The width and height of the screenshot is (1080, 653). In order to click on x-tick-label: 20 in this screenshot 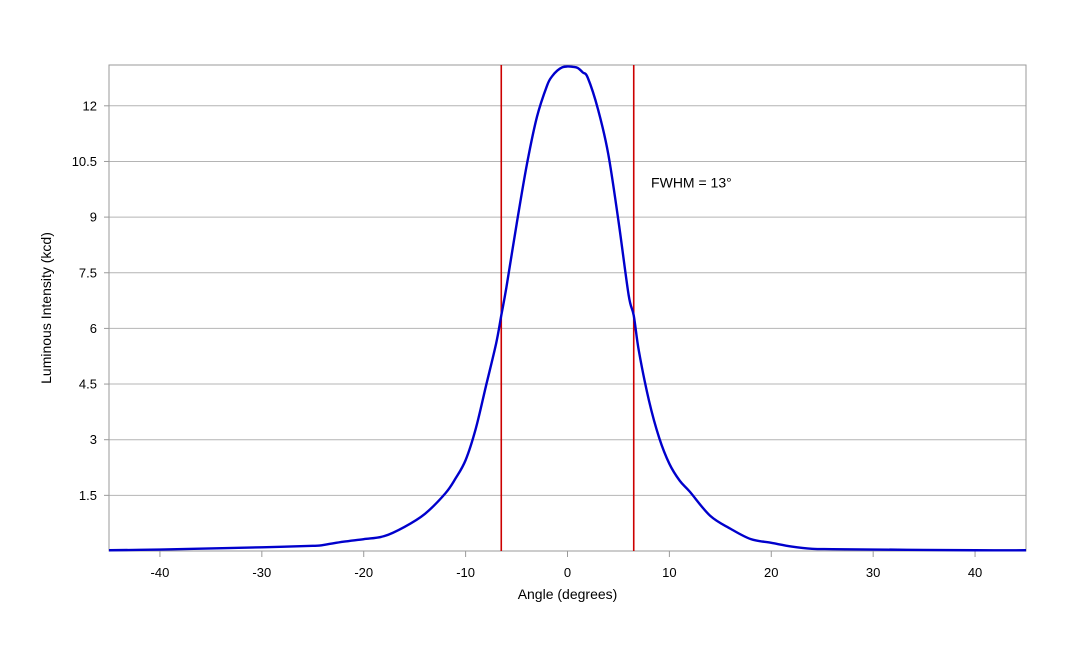, I will do `click(771, 572)`.